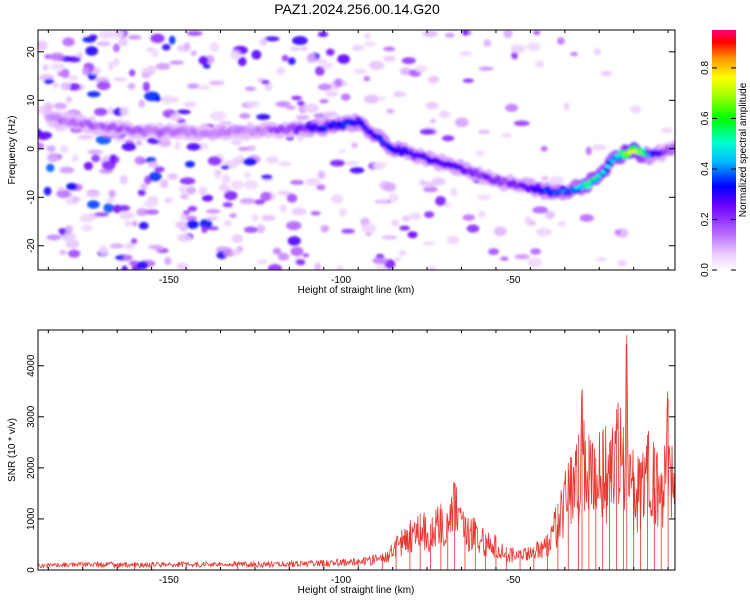 The height and width of the screenshot is (600, 750). I want to click on spectrogram-ridge, so click(359, 154).